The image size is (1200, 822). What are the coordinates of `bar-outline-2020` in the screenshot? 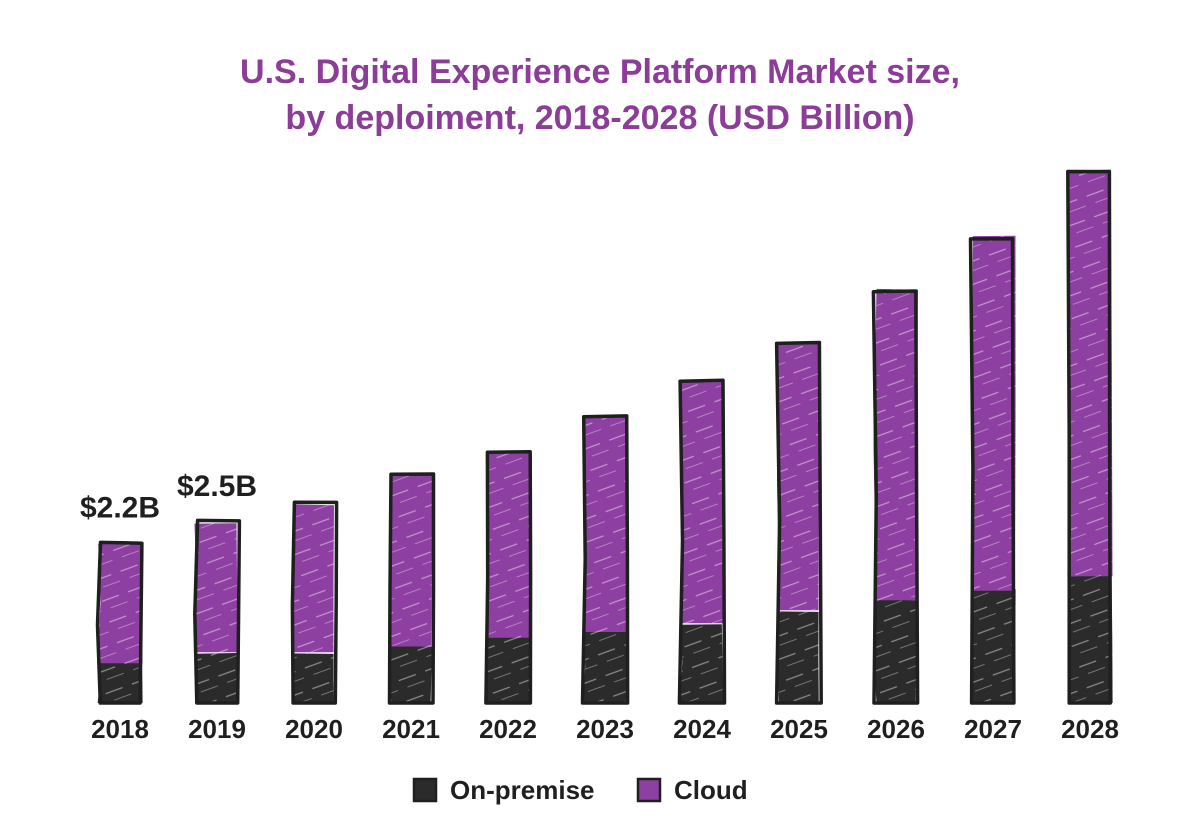 It's located at (314, 602).